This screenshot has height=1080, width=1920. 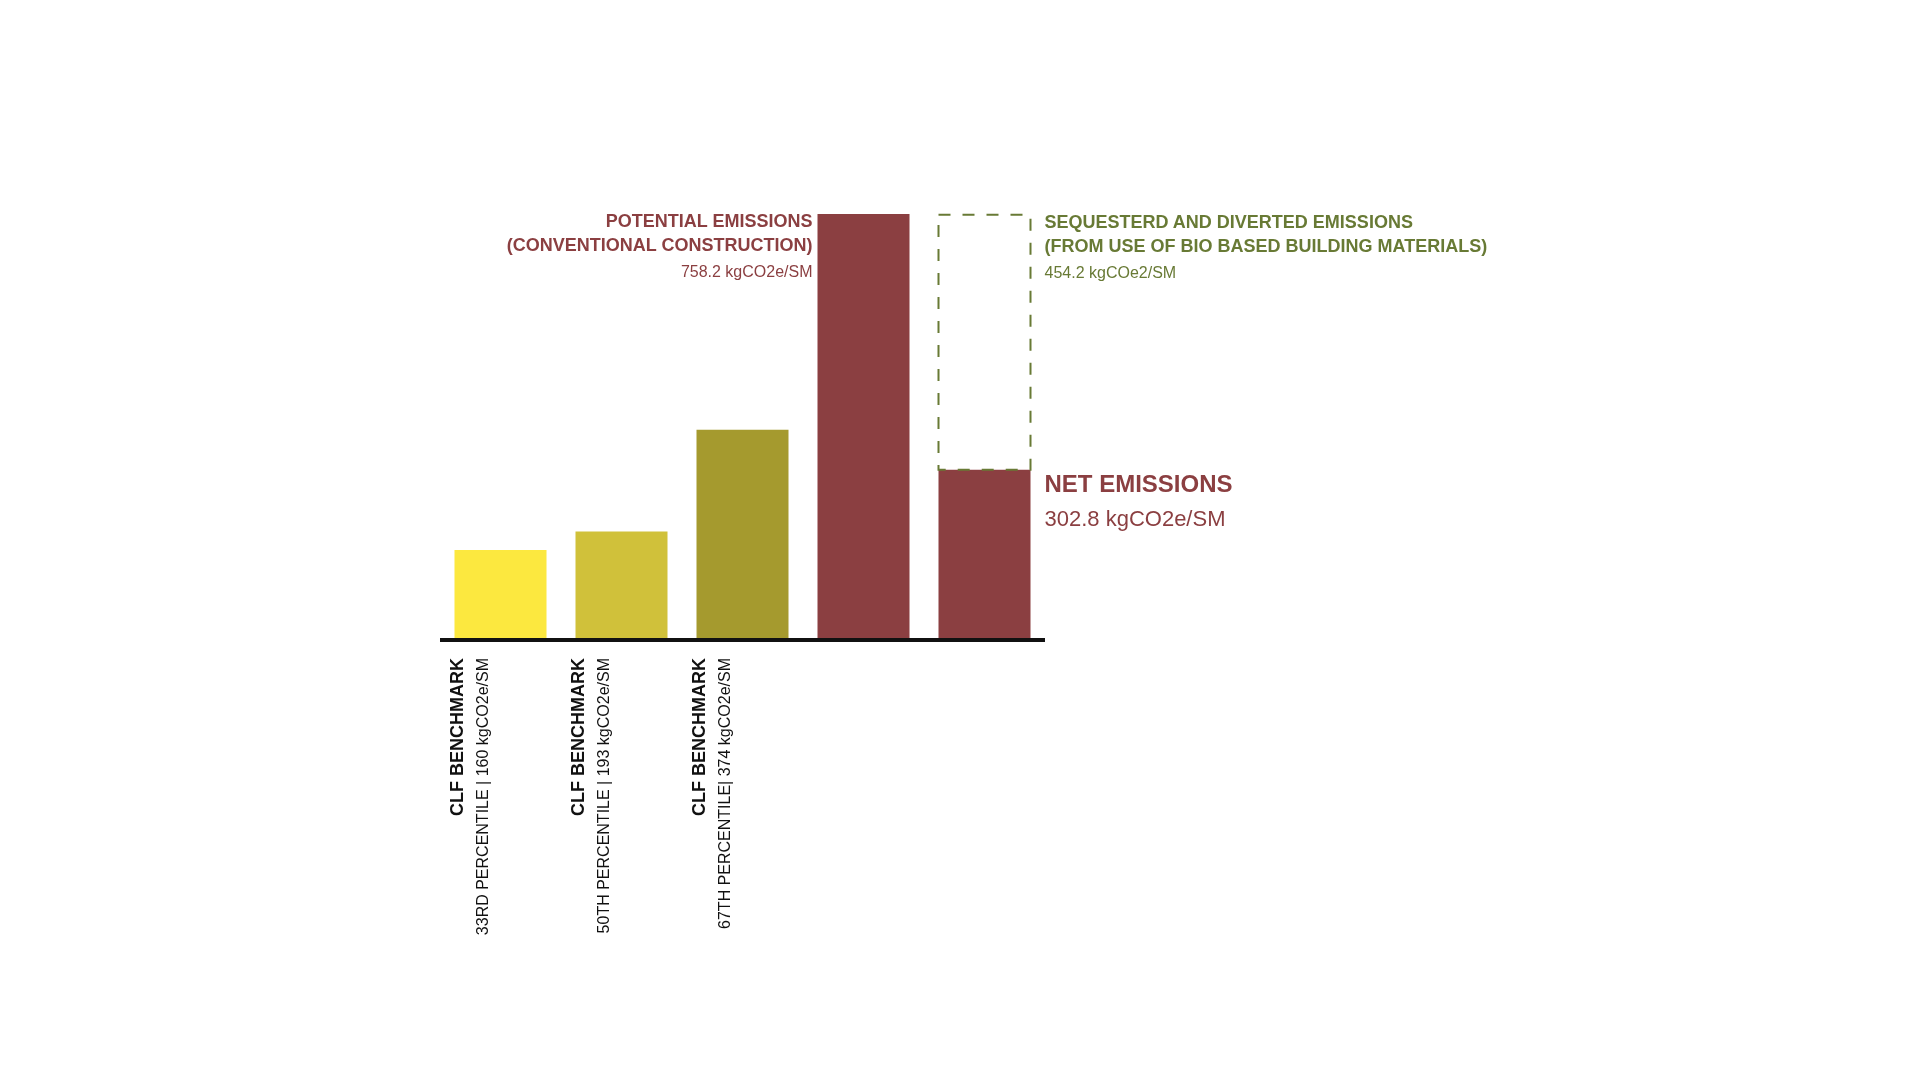 What do you see at coordinates (468, 797) in the screenshot?
I see `x-tick-label: CLF BENCHMARK 33RD PERCENTILE | 160 kgCO2e/SM` at bounding box center [468, 797].